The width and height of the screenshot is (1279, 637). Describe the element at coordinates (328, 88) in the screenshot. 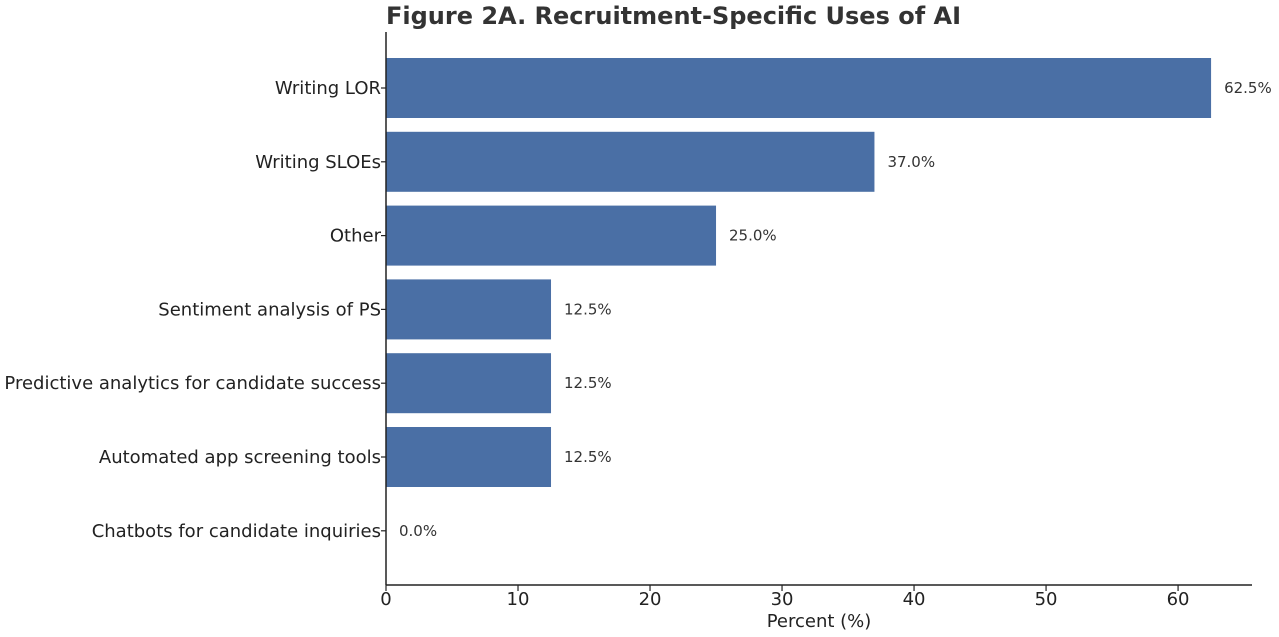

I see `category-label: Writing LOR` at that location.